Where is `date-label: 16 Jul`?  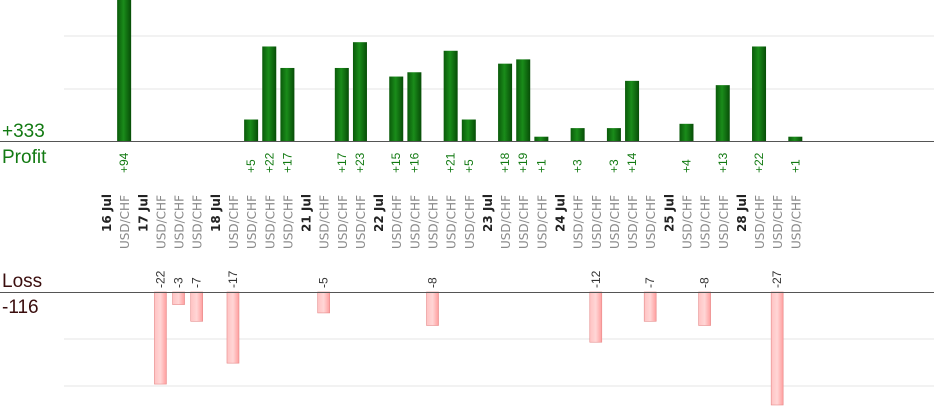
date-label: 16 Jul is located at coordinates (107, 213).